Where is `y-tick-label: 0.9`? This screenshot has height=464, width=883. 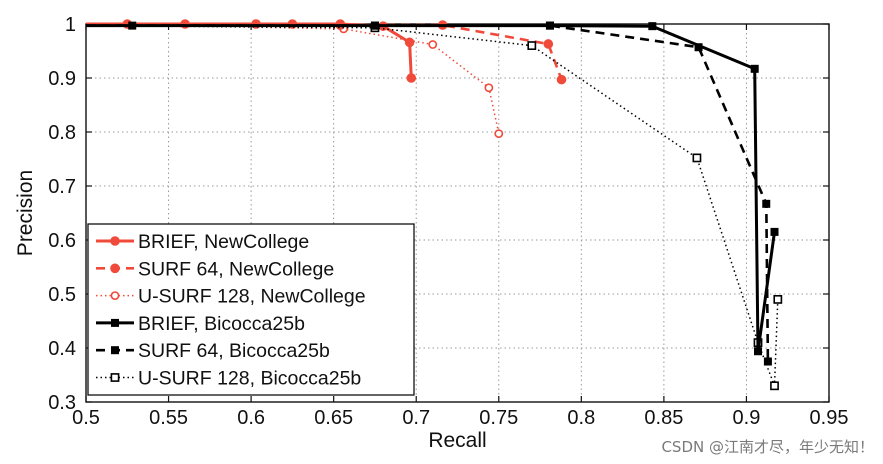
y-tick-label: 0.9 is located at coordinates (62, 79).